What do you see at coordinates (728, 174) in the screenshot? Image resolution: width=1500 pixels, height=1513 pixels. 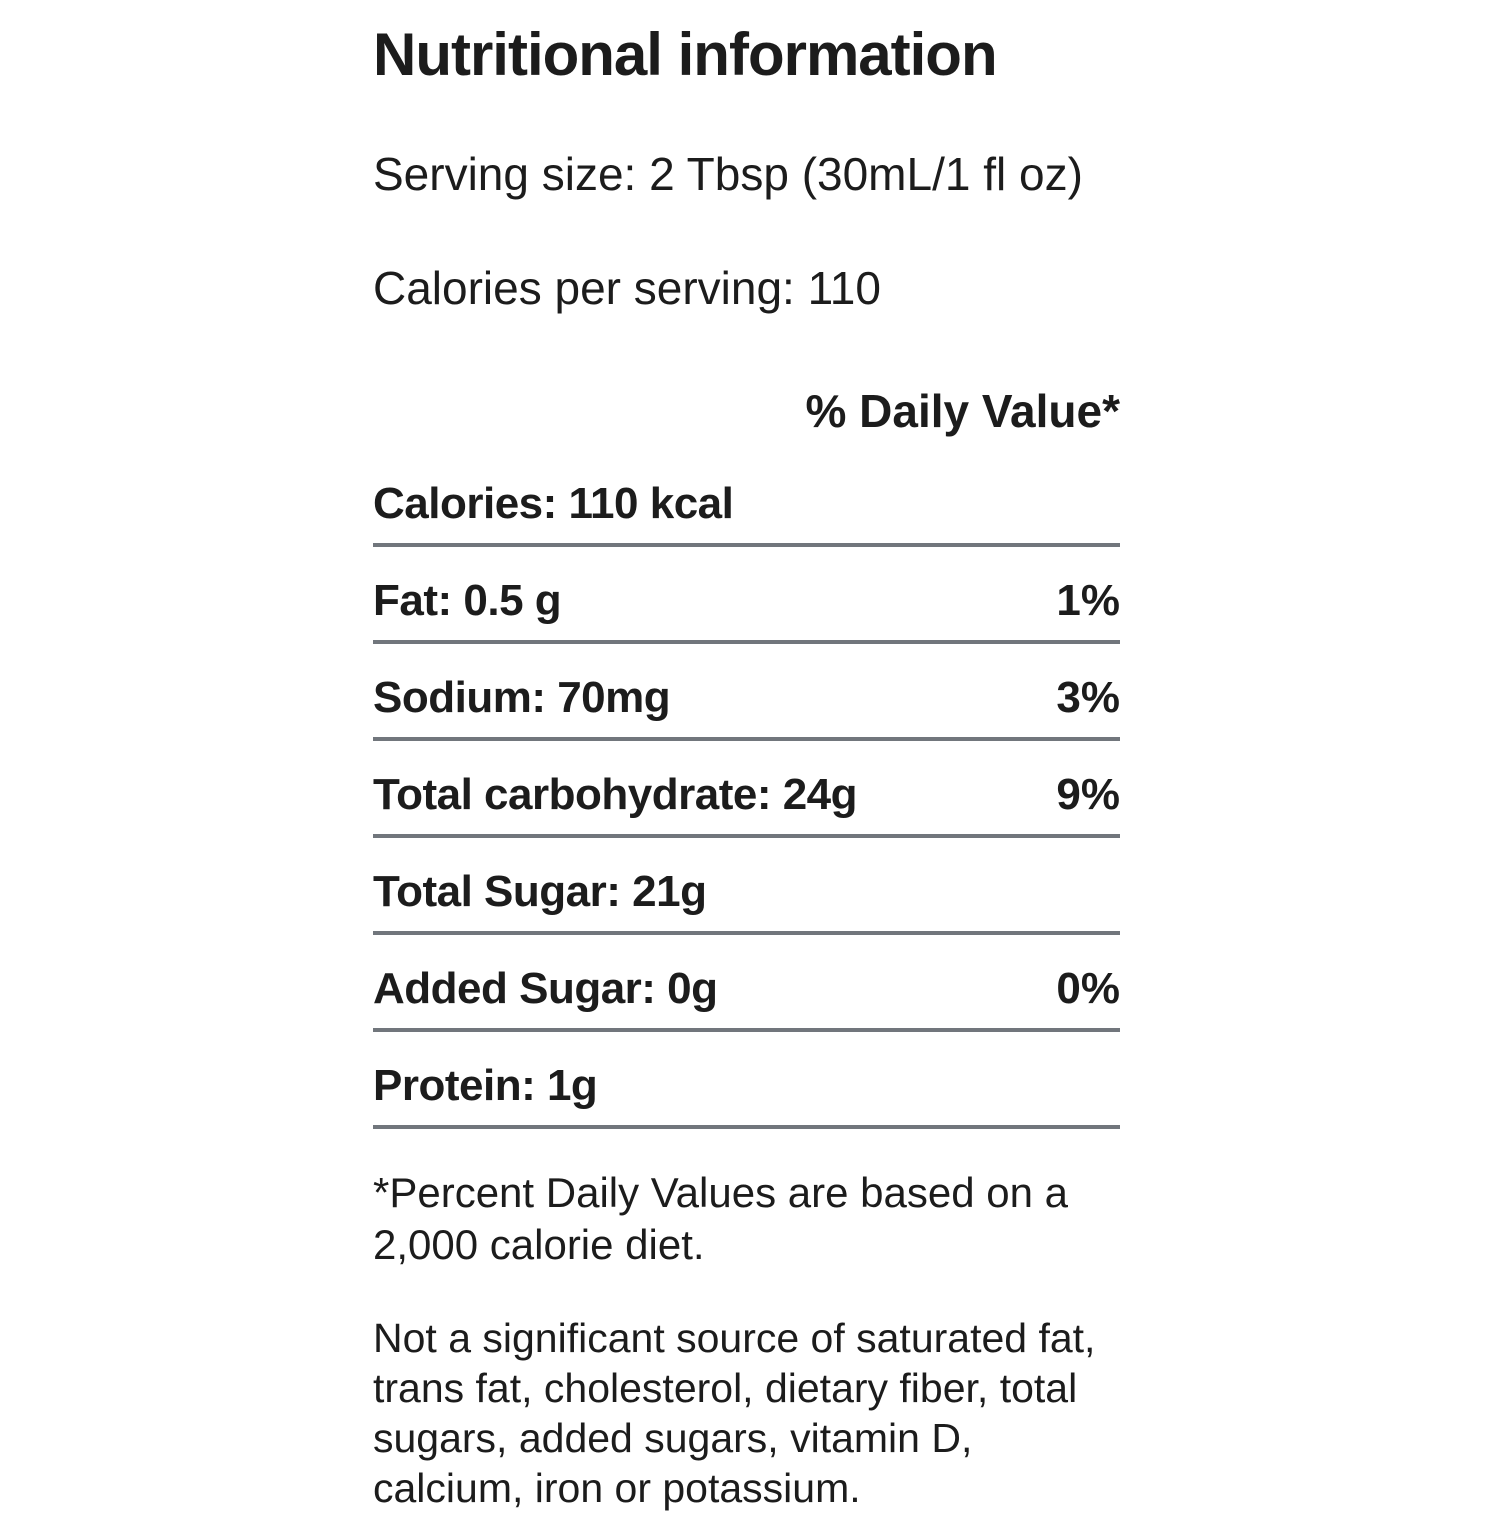 I see `serving-size-text: Serving size: 2 Tbsp (30mL/1 fl oz)` at bounding box center [728, 174].